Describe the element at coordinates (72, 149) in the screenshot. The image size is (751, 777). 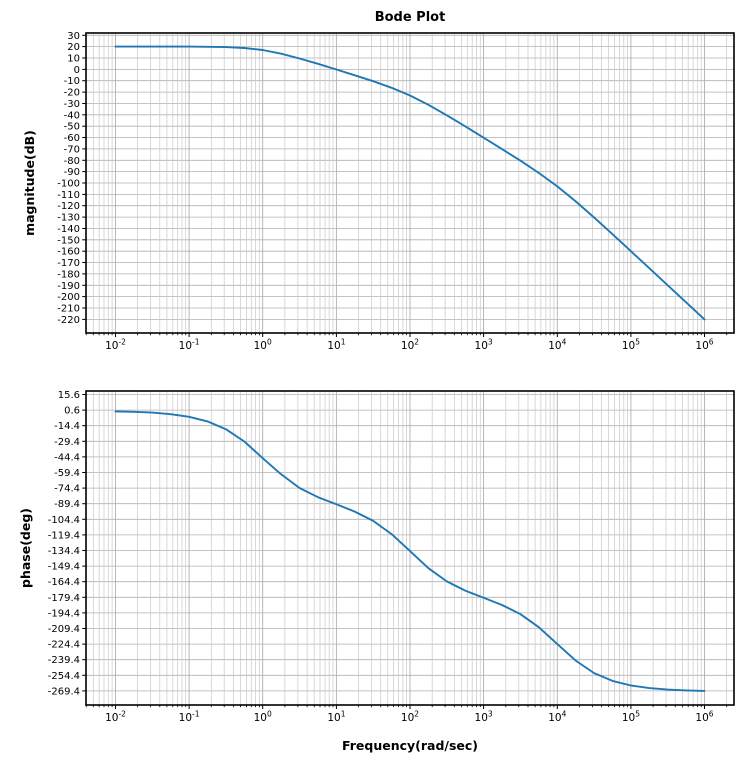
I see `y-tick-label: -70` at that location.